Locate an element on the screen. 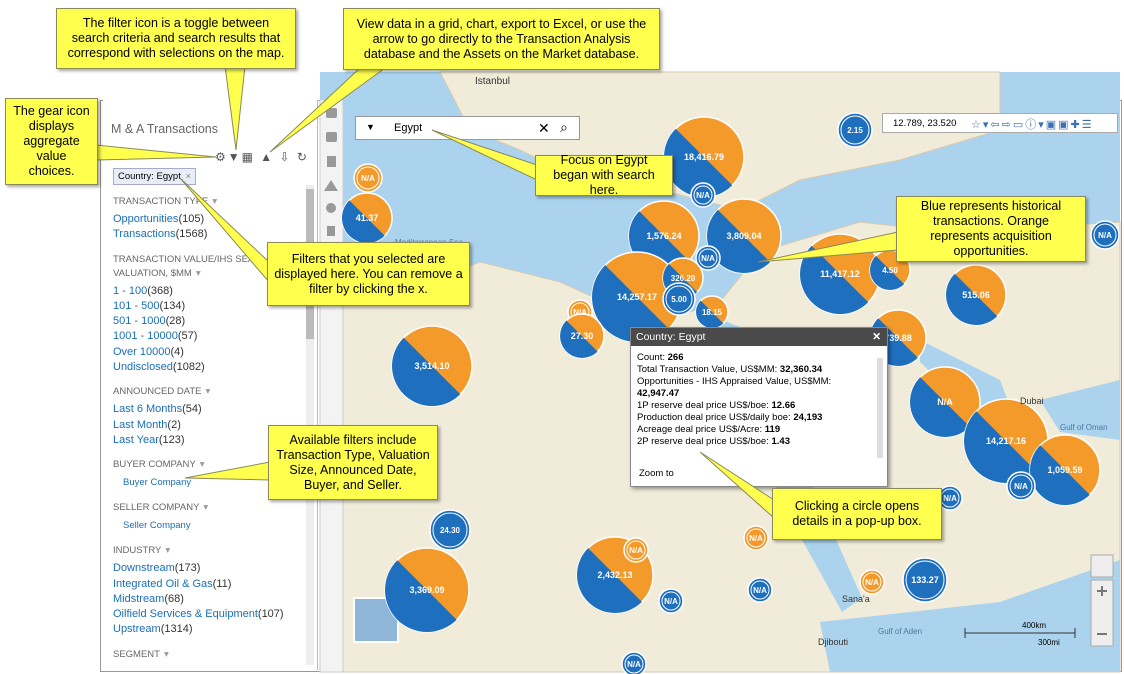 This screenshot has height=674, width=1124. filter-item: Last Month(2) is located at coordinates (215, 425).